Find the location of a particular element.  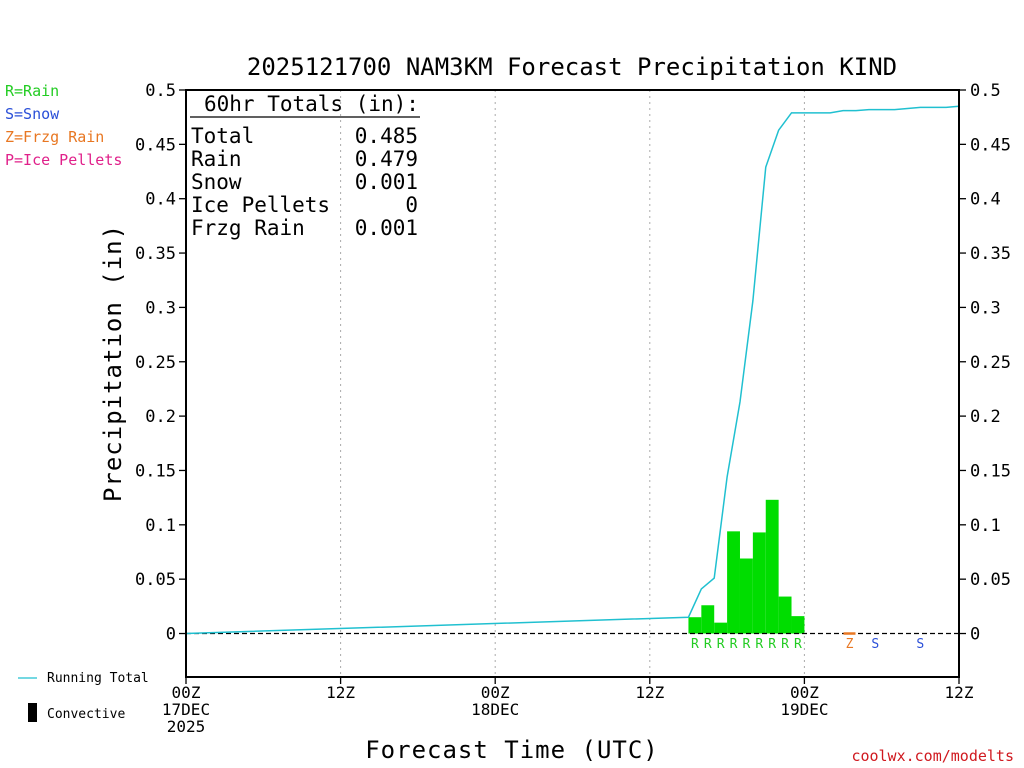

y-axis-left-ticks: 0.5 0.45 0.4 0.35 0.3 0.25 0.2 0.15 0.1 0.05 0 is located at coordinates (160, 363).